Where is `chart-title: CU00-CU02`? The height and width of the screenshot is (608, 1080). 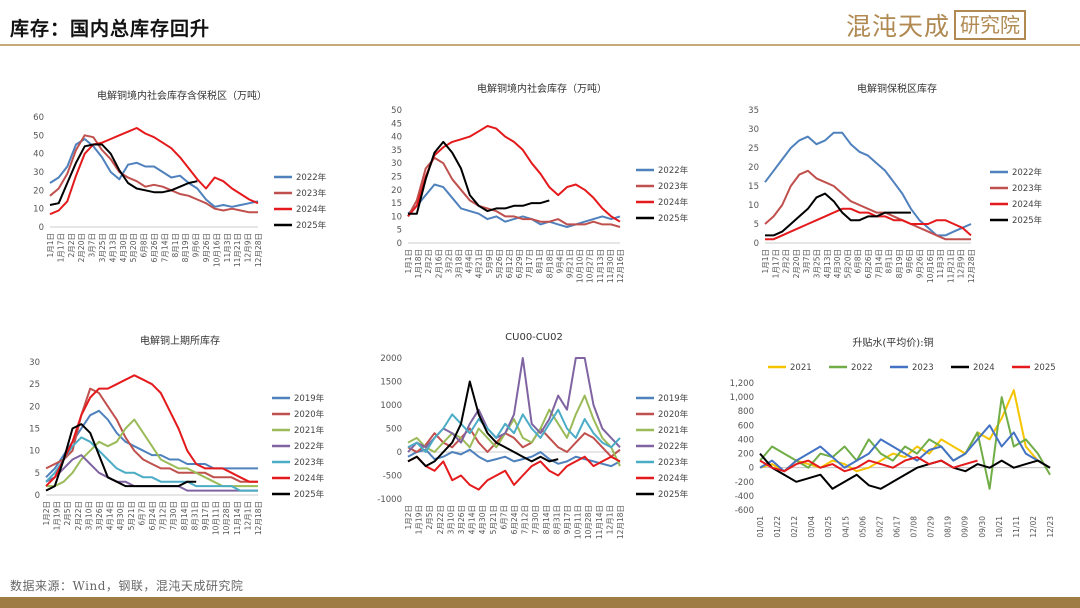 chart-title: CU00-CU02 is located at coordinates (534, 337).